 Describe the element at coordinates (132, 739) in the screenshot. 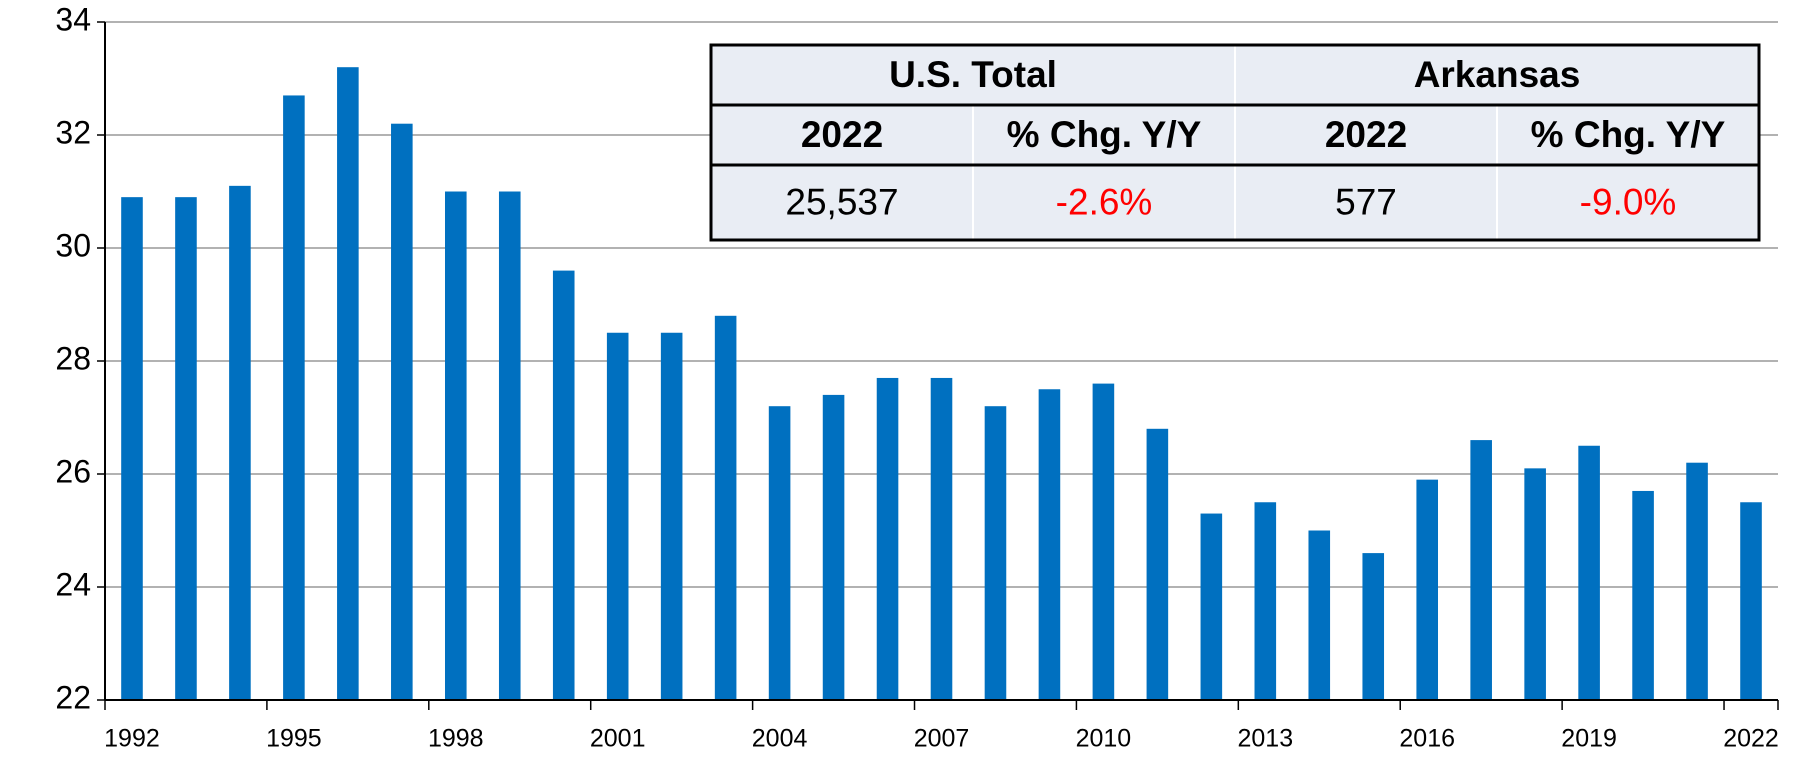

I see `x-tick-label: 1992` at that location.